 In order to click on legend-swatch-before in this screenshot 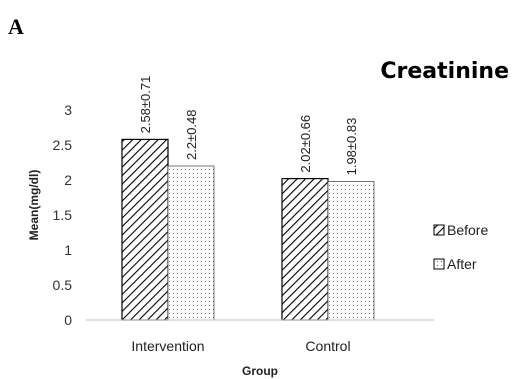, I will do `click(439, 230)`.